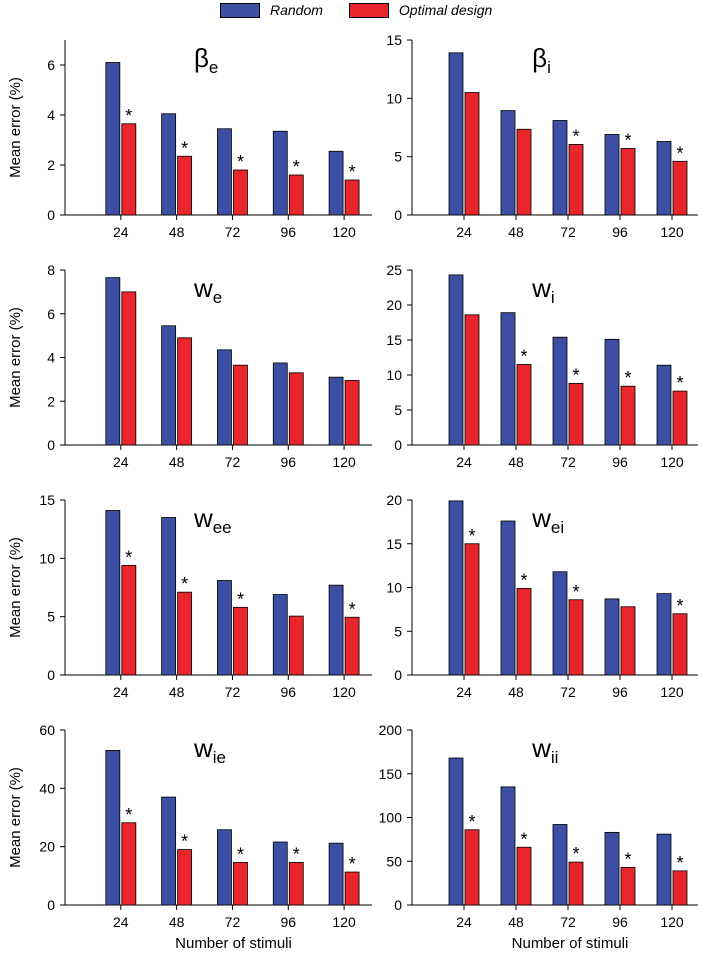 This screenshot has width=707, height=953. I want to click on panel-1-y-tick-label: 2, so click(51, 165).